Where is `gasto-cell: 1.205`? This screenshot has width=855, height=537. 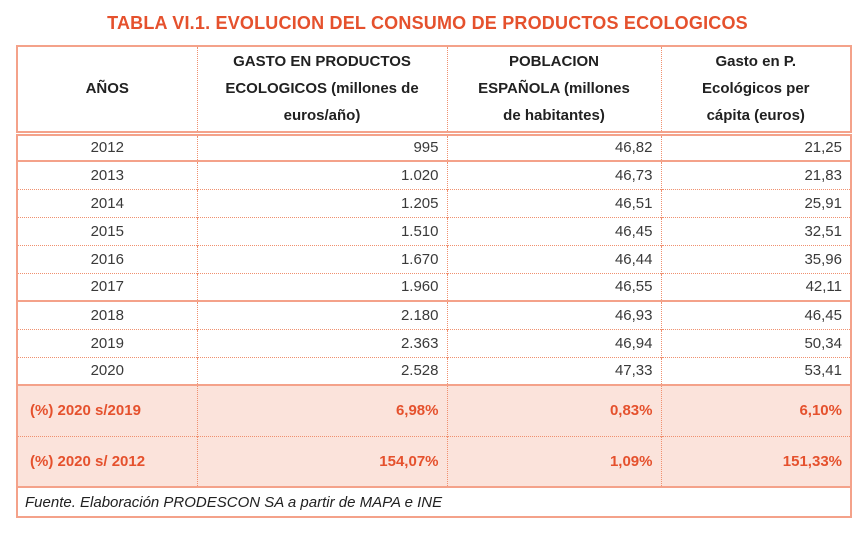
gasto-cell: 1.205 is located at coordinates (321, 202).